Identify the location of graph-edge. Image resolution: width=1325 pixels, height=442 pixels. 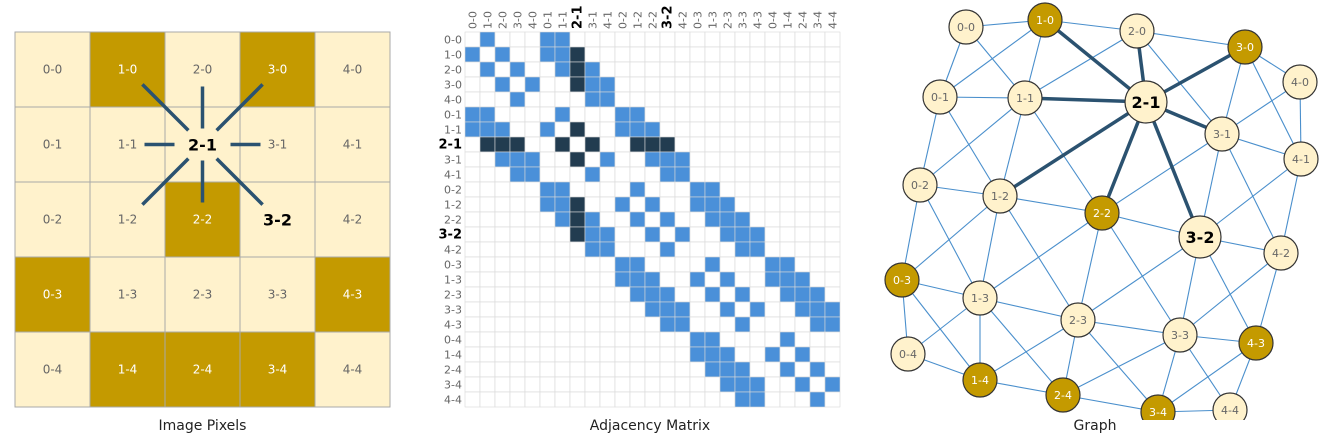
(1090, 266).